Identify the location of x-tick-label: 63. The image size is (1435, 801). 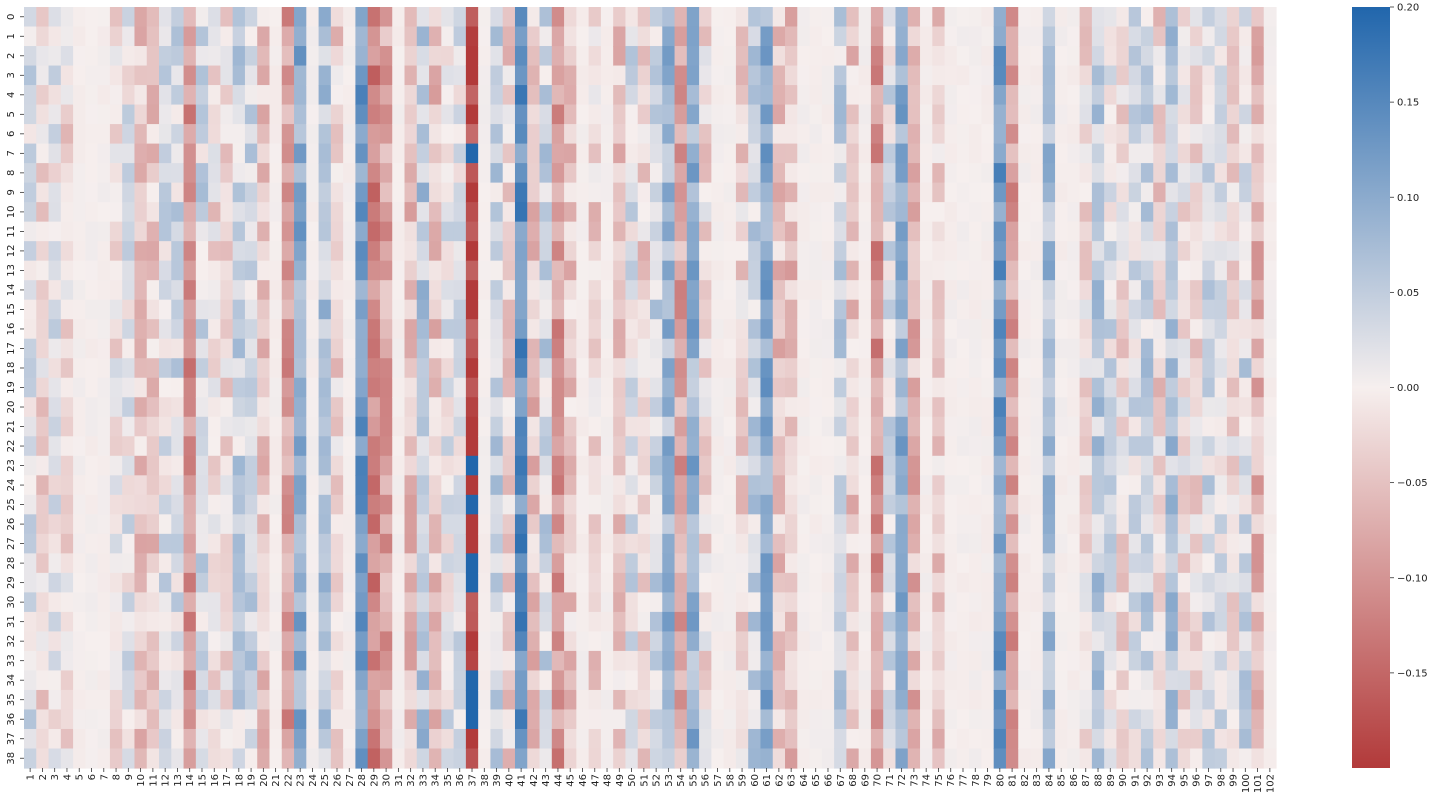
(792, 780).